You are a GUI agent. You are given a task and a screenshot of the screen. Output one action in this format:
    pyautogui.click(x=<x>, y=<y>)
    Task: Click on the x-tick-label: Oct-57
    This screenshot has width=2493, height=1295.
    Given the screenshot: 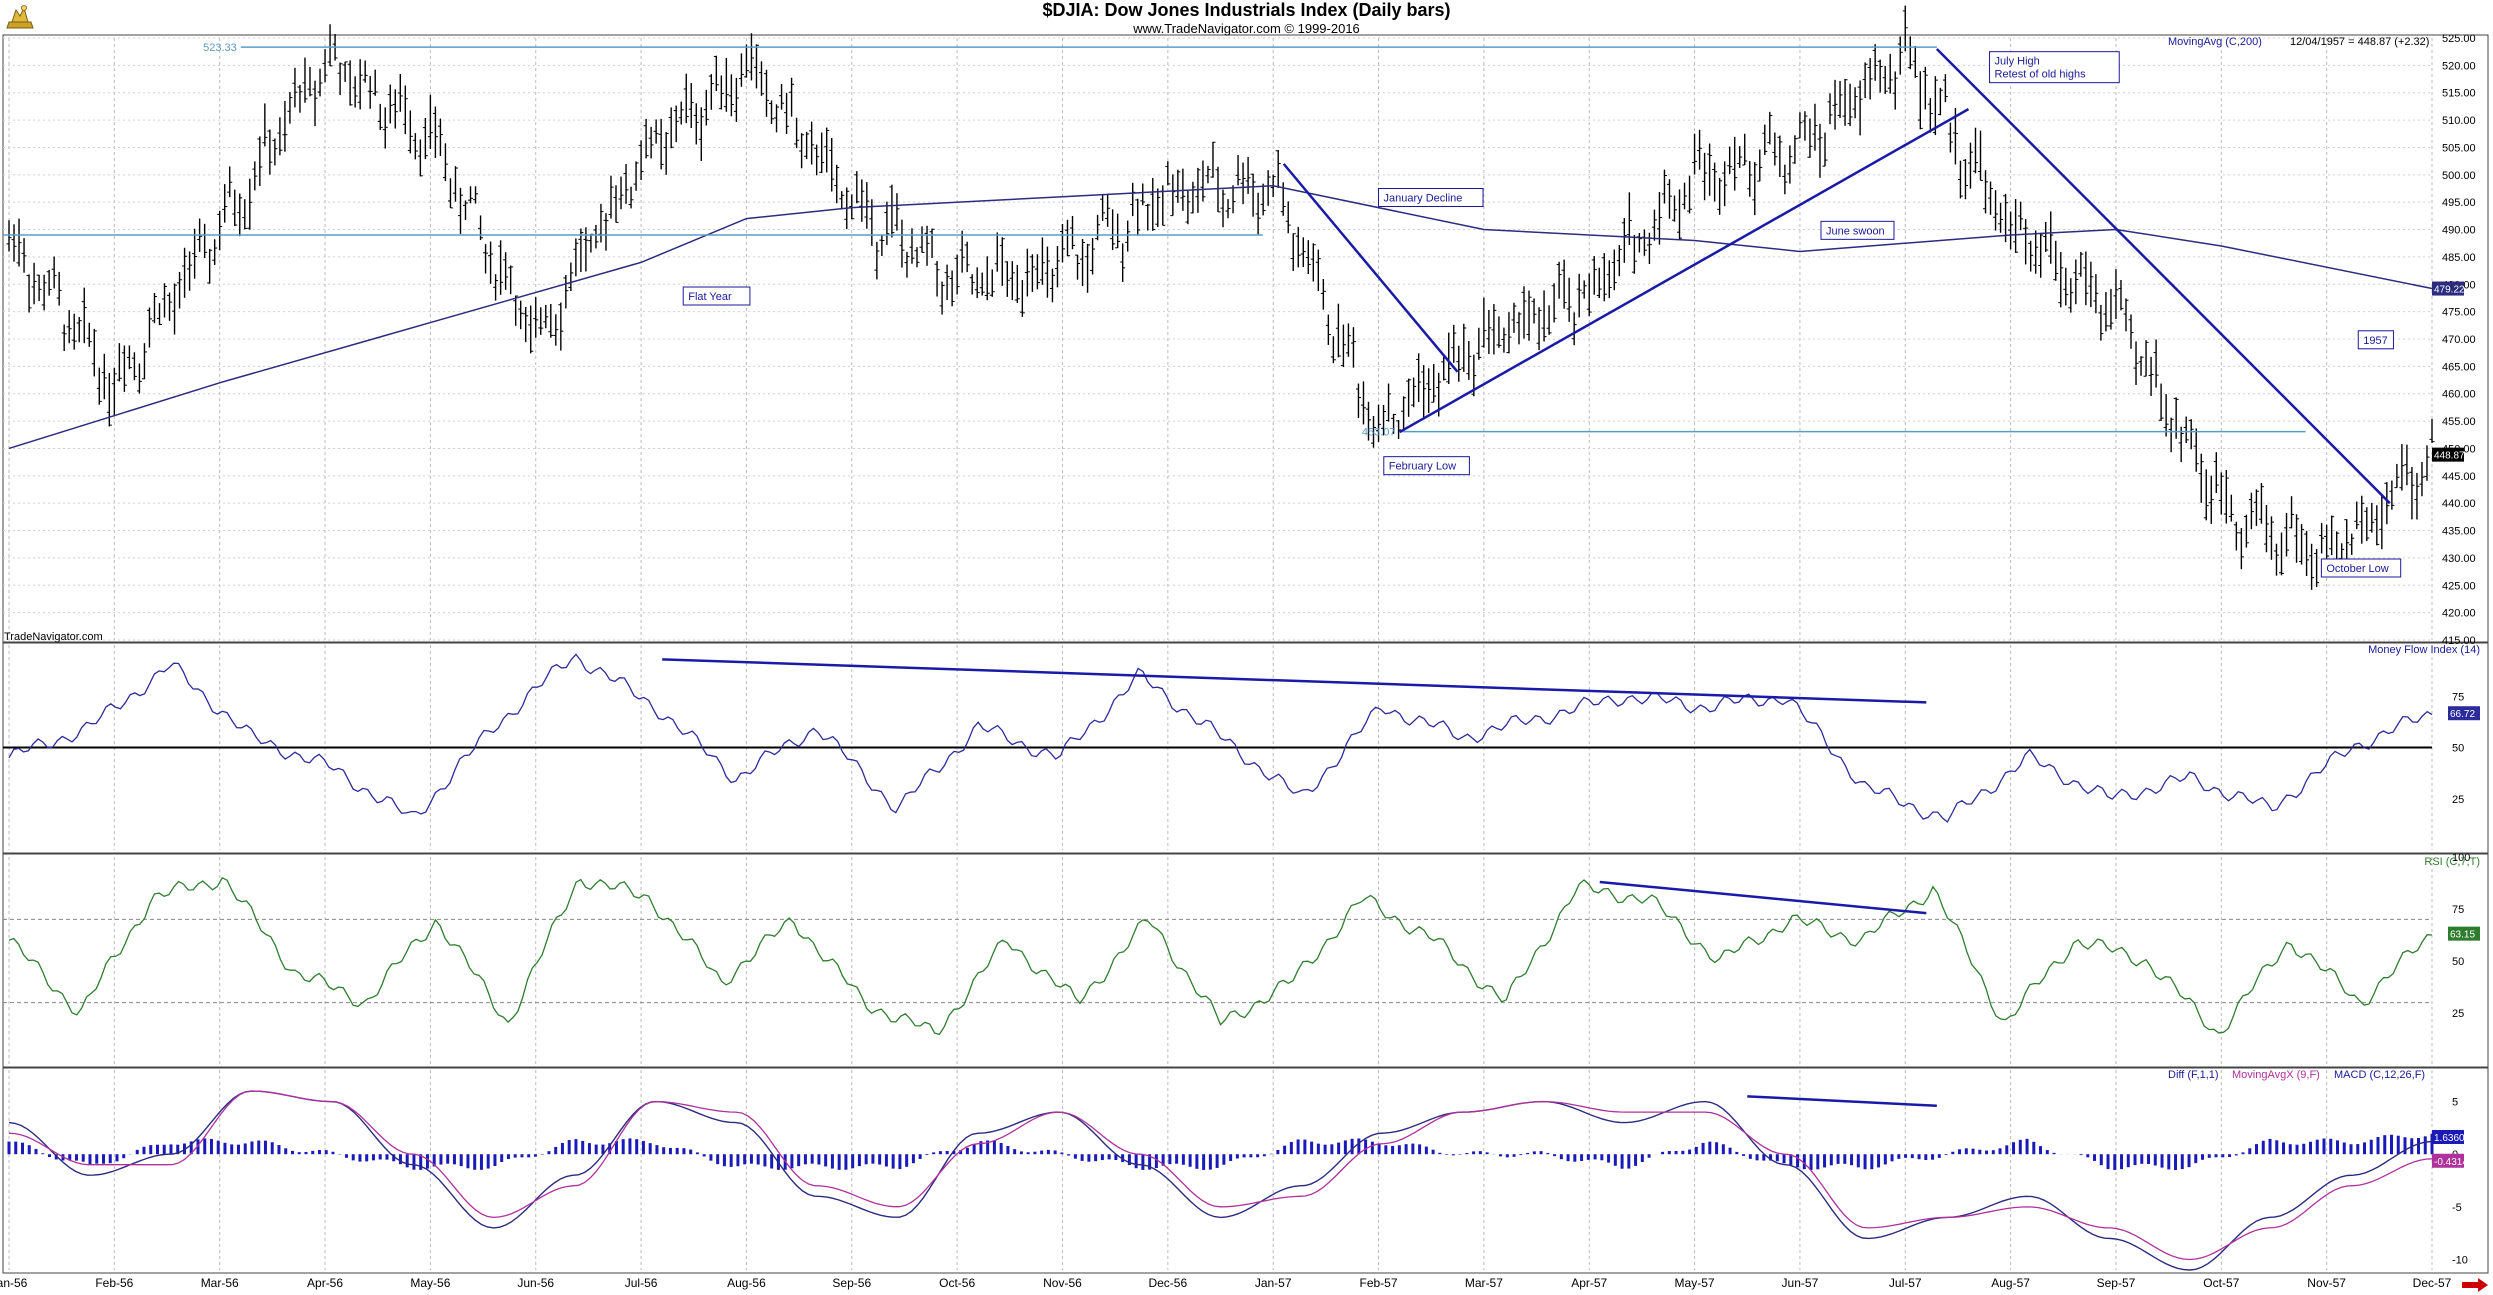 What is the action you would take?
    pyautogui.click(x=2221, y=1283)
    